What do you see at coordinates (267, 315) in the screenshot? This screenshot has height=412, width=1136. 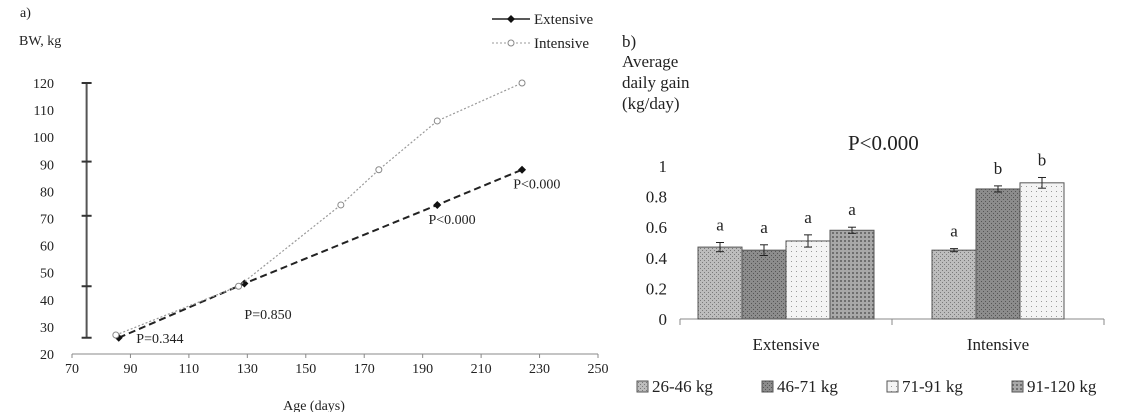 I see `panel-a-p-value-annotation: P=0.850` at bounding box center [267, 315].